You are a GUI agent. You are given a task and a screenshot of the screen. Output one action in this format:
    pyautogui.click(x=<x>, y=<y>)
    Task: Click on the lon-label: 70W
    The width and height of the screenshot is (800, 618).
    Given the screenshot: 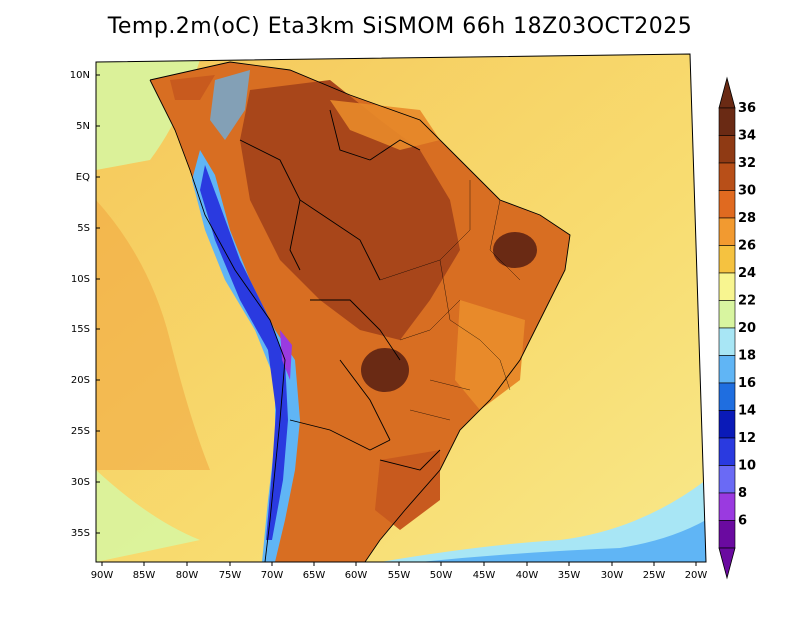 What is the action you would take?
    pyautogui.click(x=272, y=575)
    